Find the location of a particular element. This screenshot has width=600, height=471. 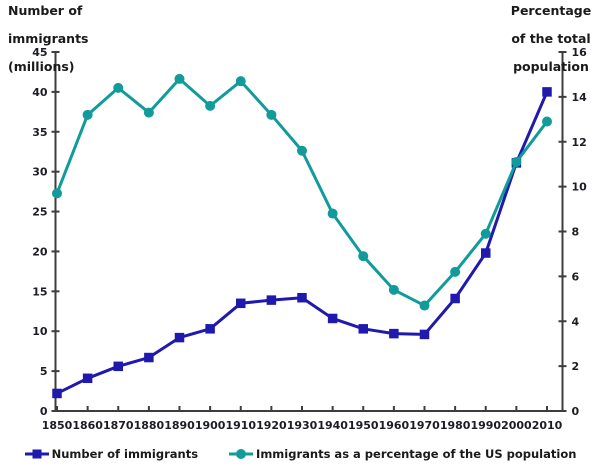

right-axis-tick-label: 4 is located at coordinates (576, 321).